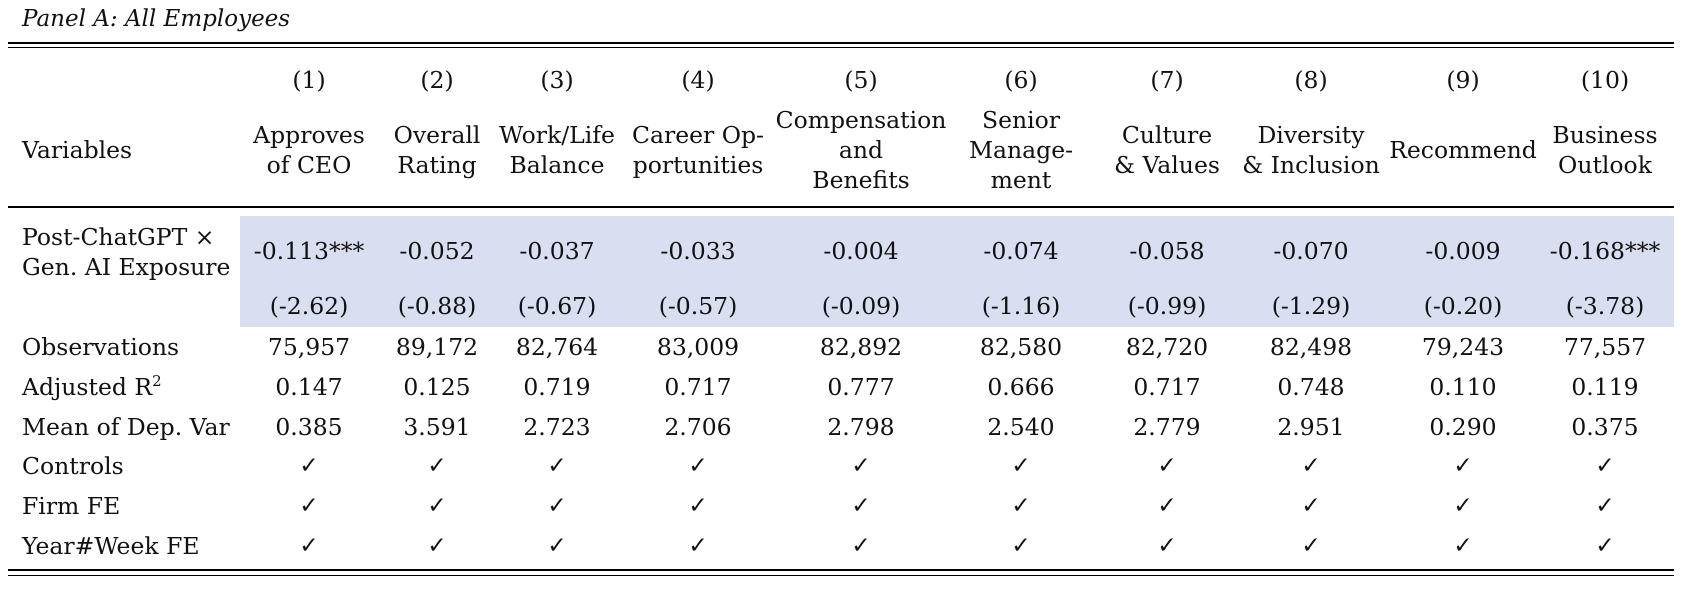  Describe the element at coordinates (841, 47) in the screenshot. I see `top-rule-inner` at that location.